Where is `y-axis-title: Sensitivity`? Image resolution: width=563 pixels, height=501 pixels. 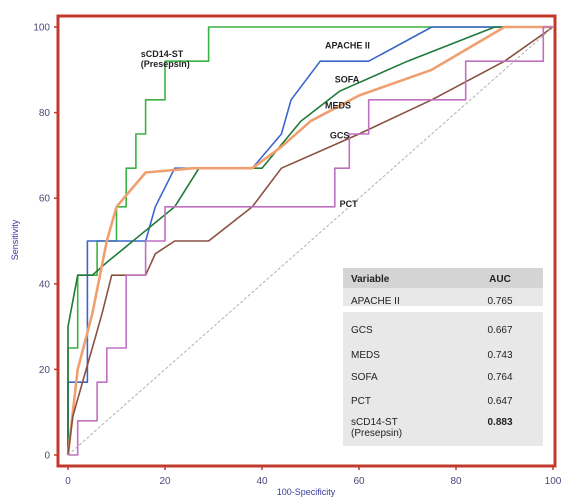
y-axis-title: Sensitivity is located at coordinates (15, 239).